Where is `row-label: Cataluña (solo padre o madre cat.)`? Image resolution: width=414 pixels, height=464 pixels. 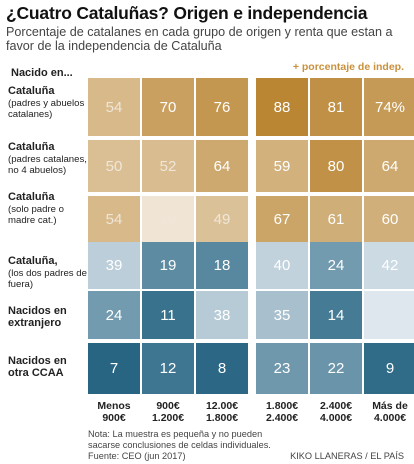
row-label: Cataluña (solo padre o madre cat.) is located at coordinates (49, 209).